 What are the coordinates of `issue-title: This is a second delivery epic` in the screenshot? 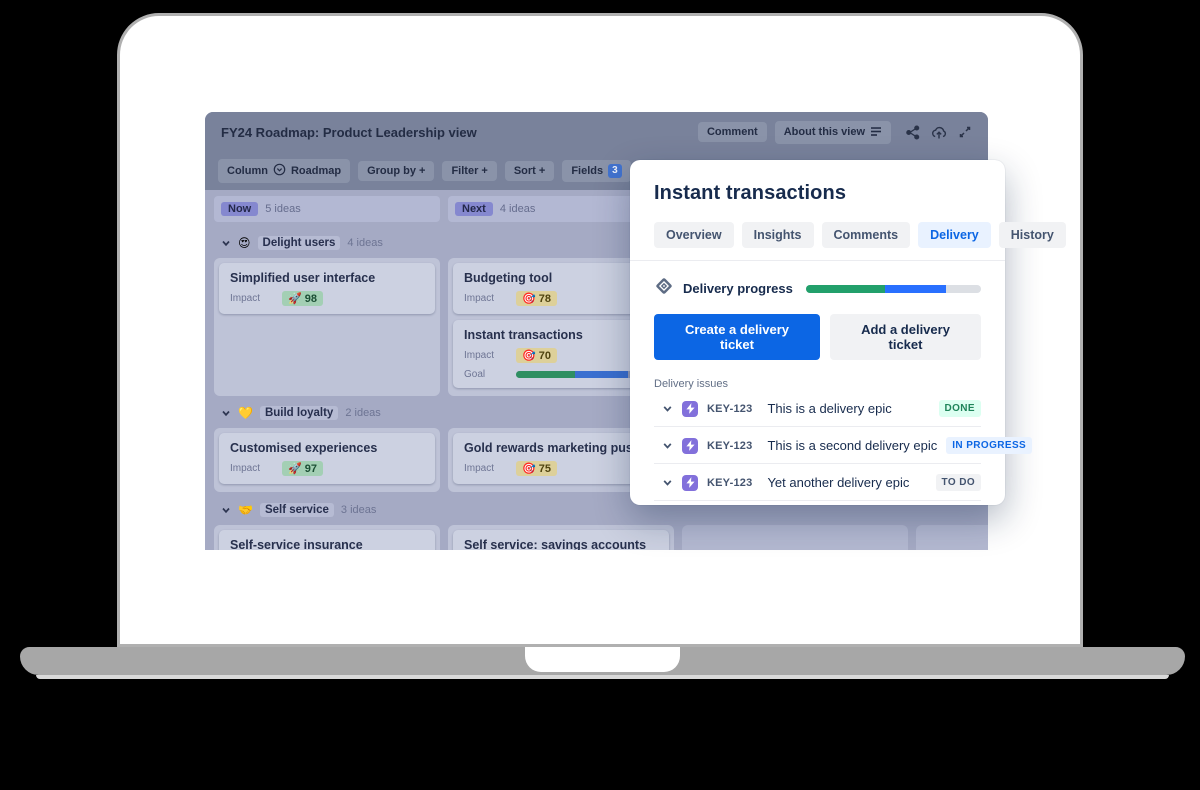 It's located at (852, 445).